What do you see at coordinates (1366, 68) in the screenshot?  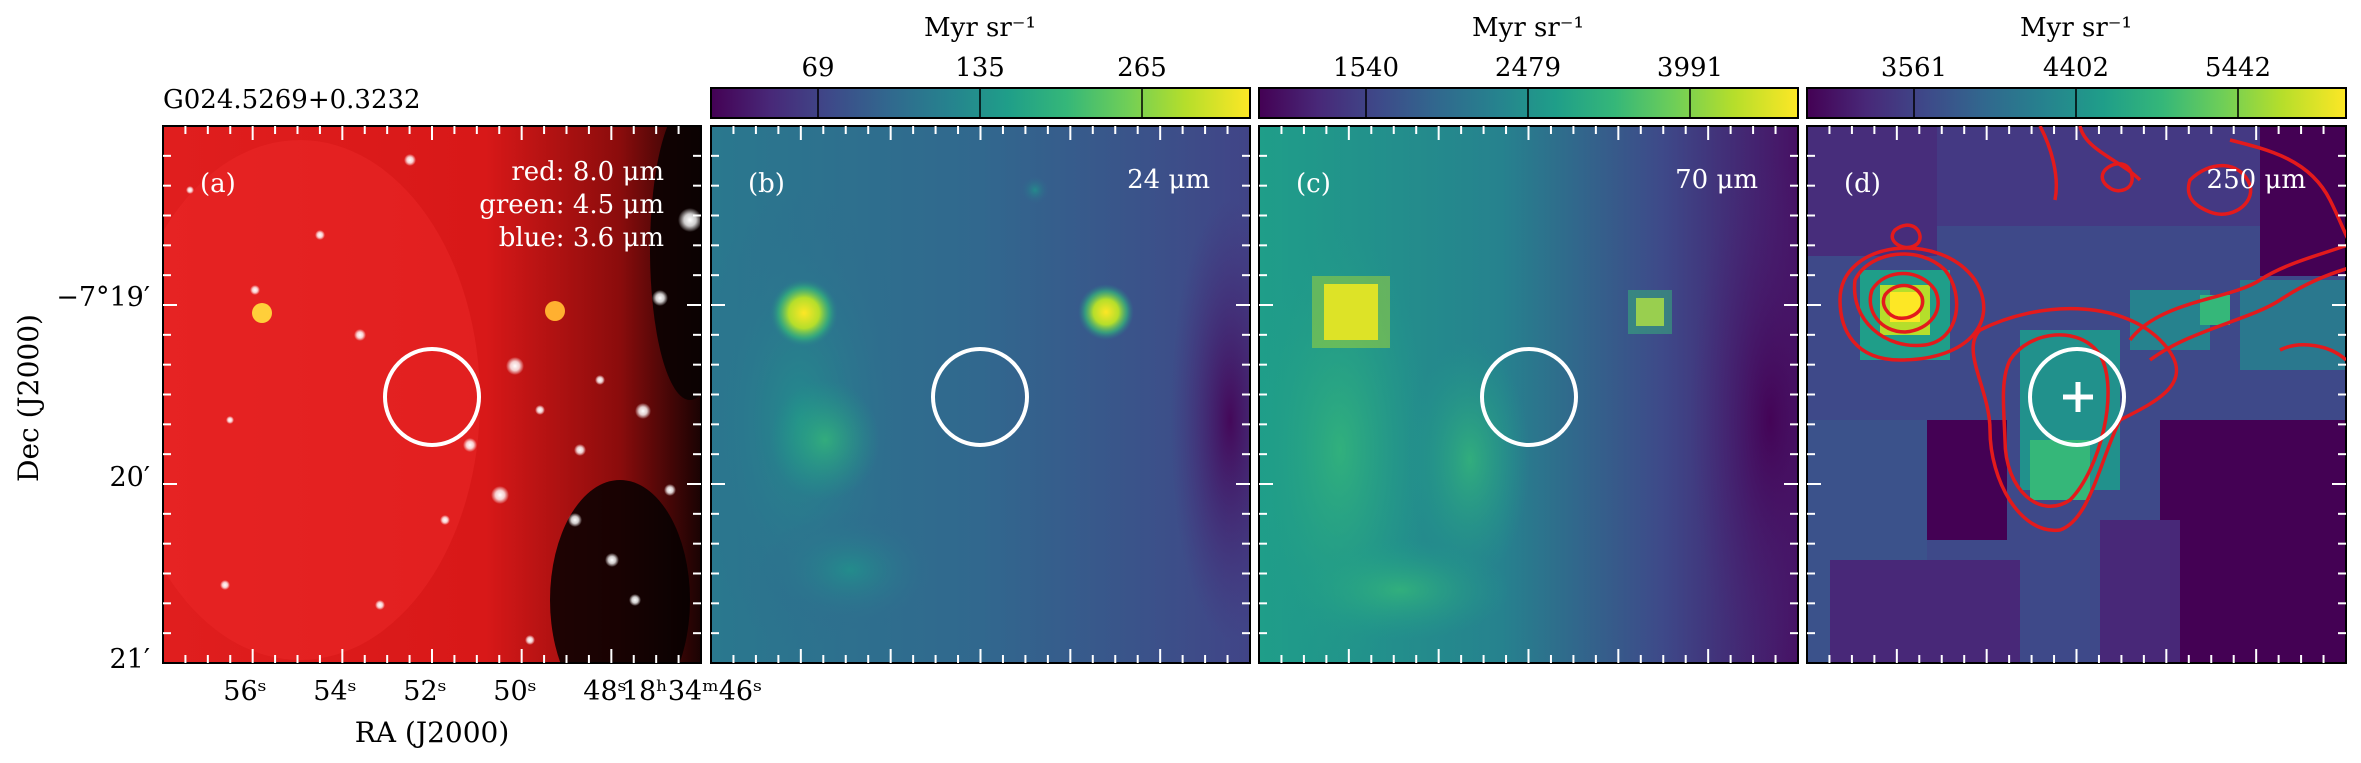 I see `colorbar-tick: 1540` at bounding box center [1366, 68].